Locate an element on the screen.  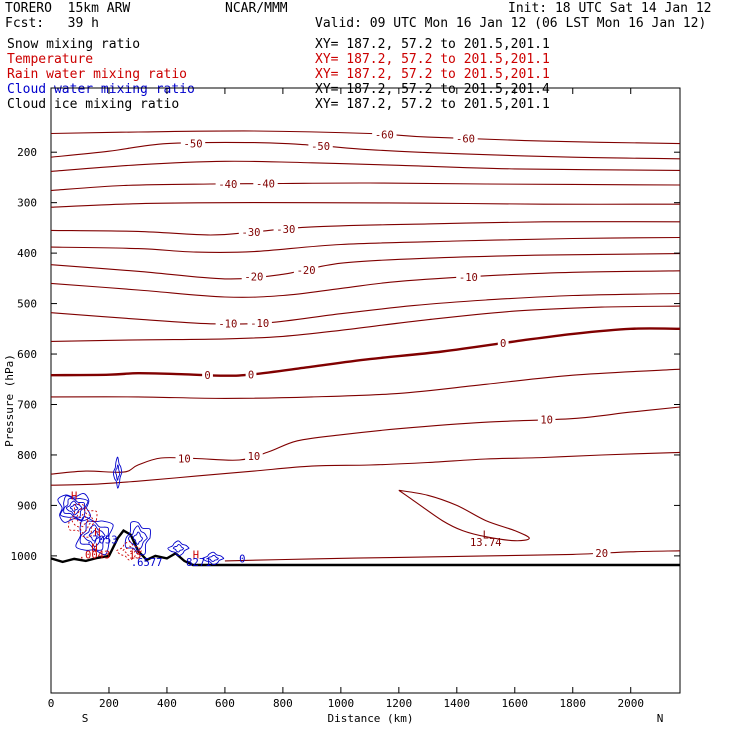
y-tick-label: 200 is located at coordinates (27, 152).